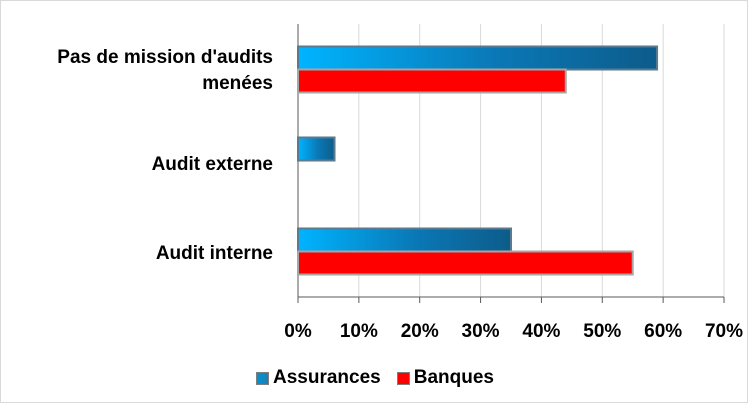 The height and width of the screenshot is (404, 748). Describe the element at coordinates (165, 70) in the screenshot. I see `category-label-no-audit: Pas de mission d'audits menées` at that location.